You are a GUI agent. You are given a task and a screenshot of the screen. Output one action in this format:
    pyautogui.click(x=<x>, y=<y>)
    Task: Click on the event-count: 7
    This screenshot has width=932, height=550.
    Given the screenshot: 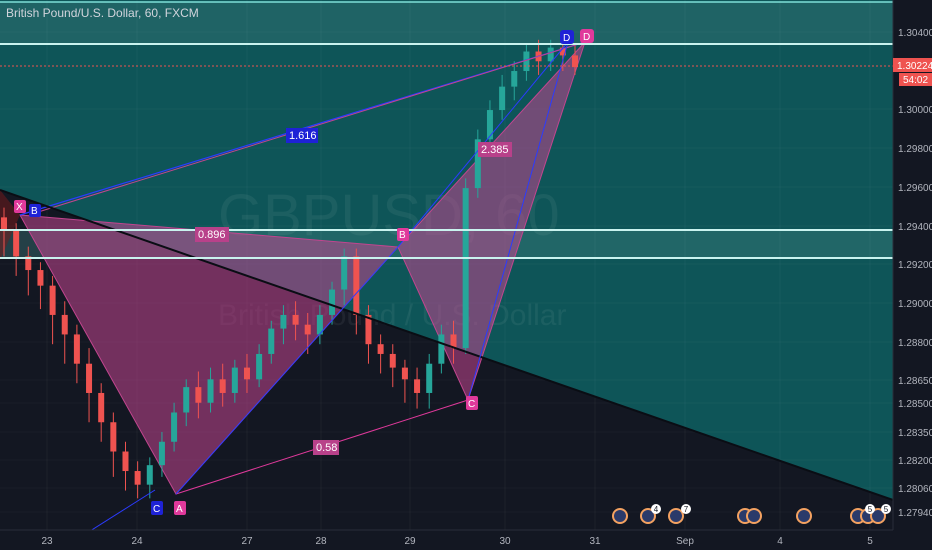 What is the action you would take?
    pyautogui.click(x=686, y=509)
    